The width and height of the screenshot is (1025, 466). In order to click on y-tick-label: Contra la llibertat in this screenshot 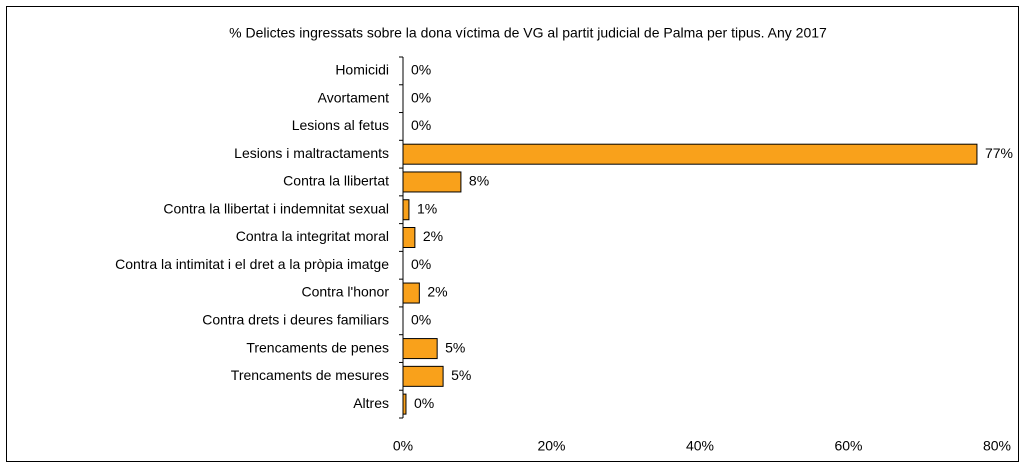, I will do `click(336, 181)`.